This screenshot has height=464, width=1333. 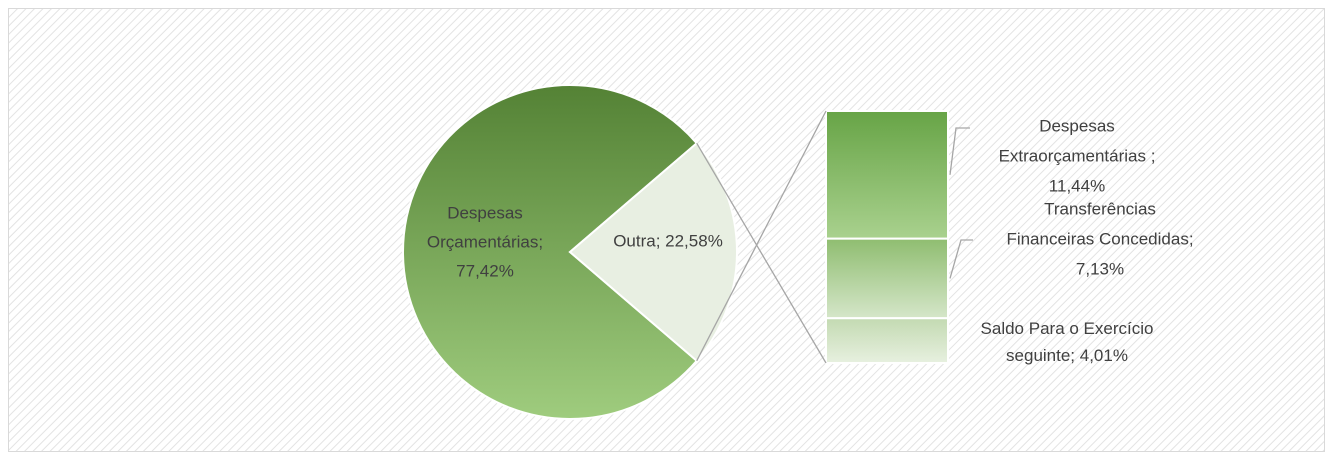 I want to click on data-label: 77,42%, so click(x=485, y=270).